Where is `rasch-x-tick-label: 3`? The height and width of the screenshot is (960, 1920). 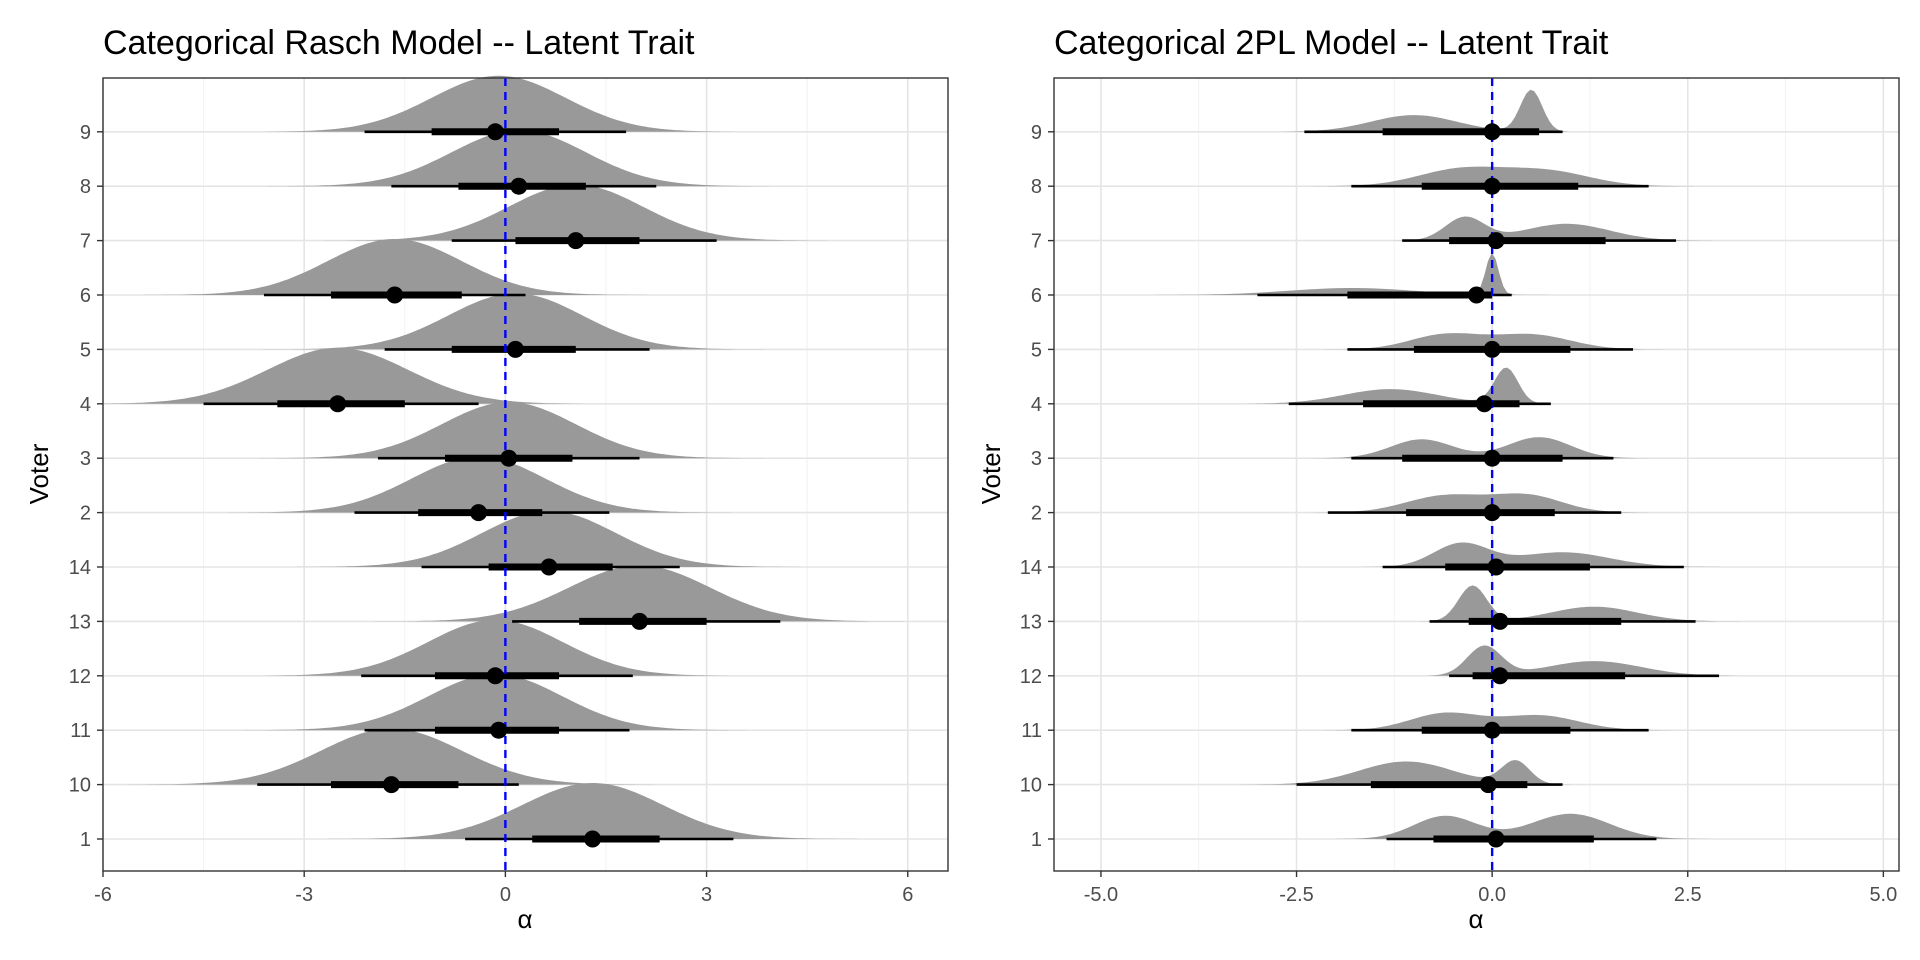 rasch-x-tick-label: 3 is located at coordinates (706, 895).